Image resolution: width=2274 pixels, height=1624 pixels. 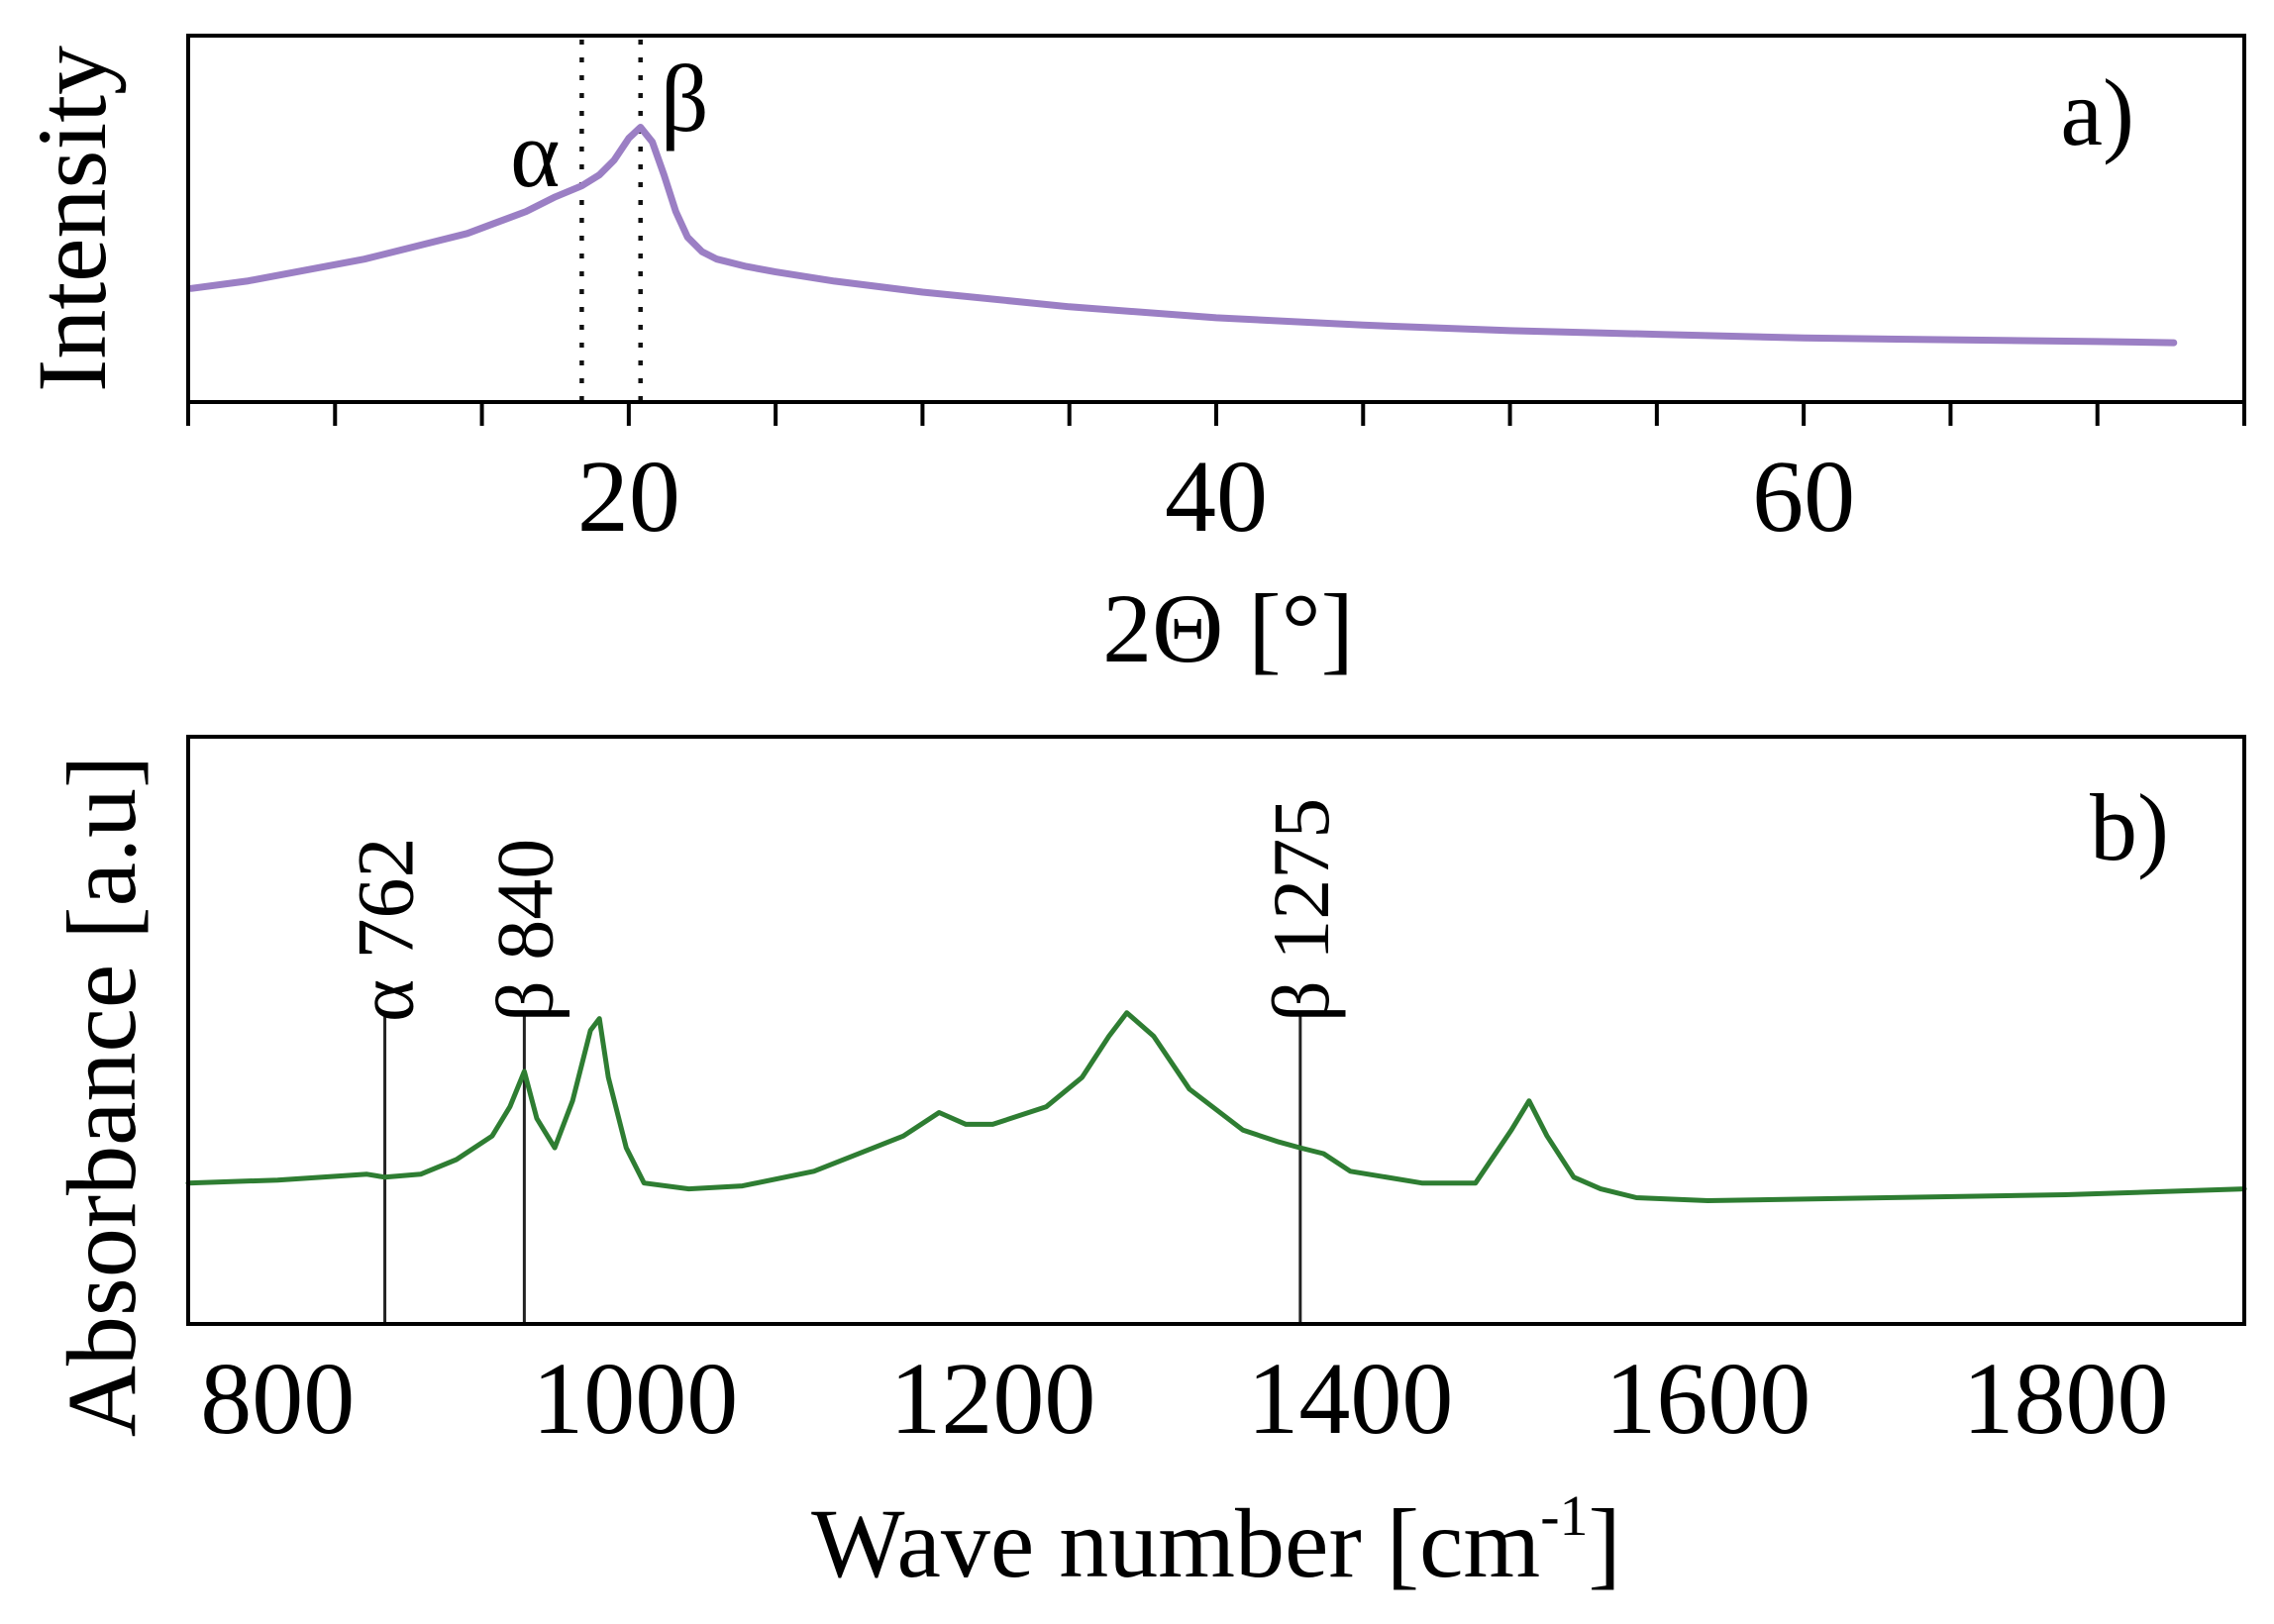 I want to click on peak-marker-label: β 1275, so click(x=1301, y=910).